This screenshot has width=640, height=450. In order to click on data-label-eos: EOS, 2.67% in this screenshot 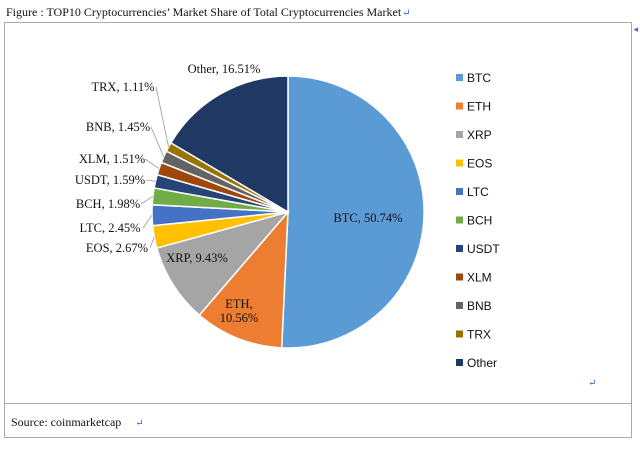, I will do `click(117, 248)`.